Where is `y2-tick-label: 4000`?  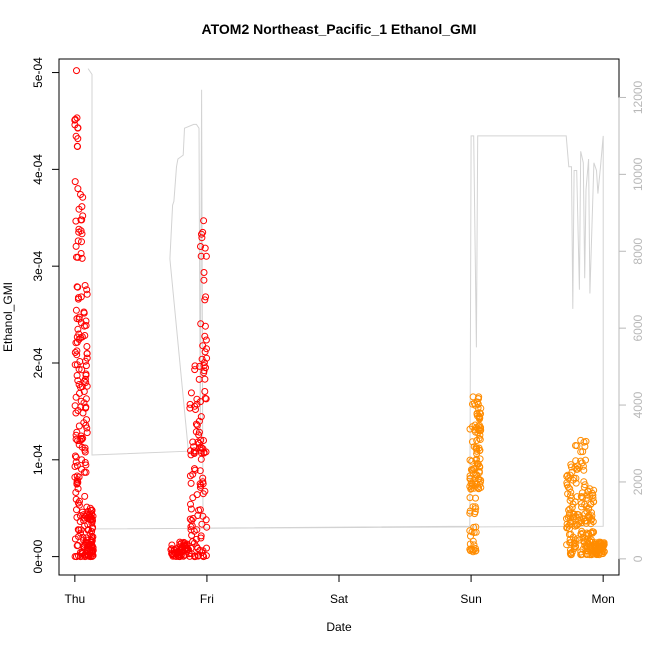
y2-tick-label: 4000 is located at coordinates (638, 404).